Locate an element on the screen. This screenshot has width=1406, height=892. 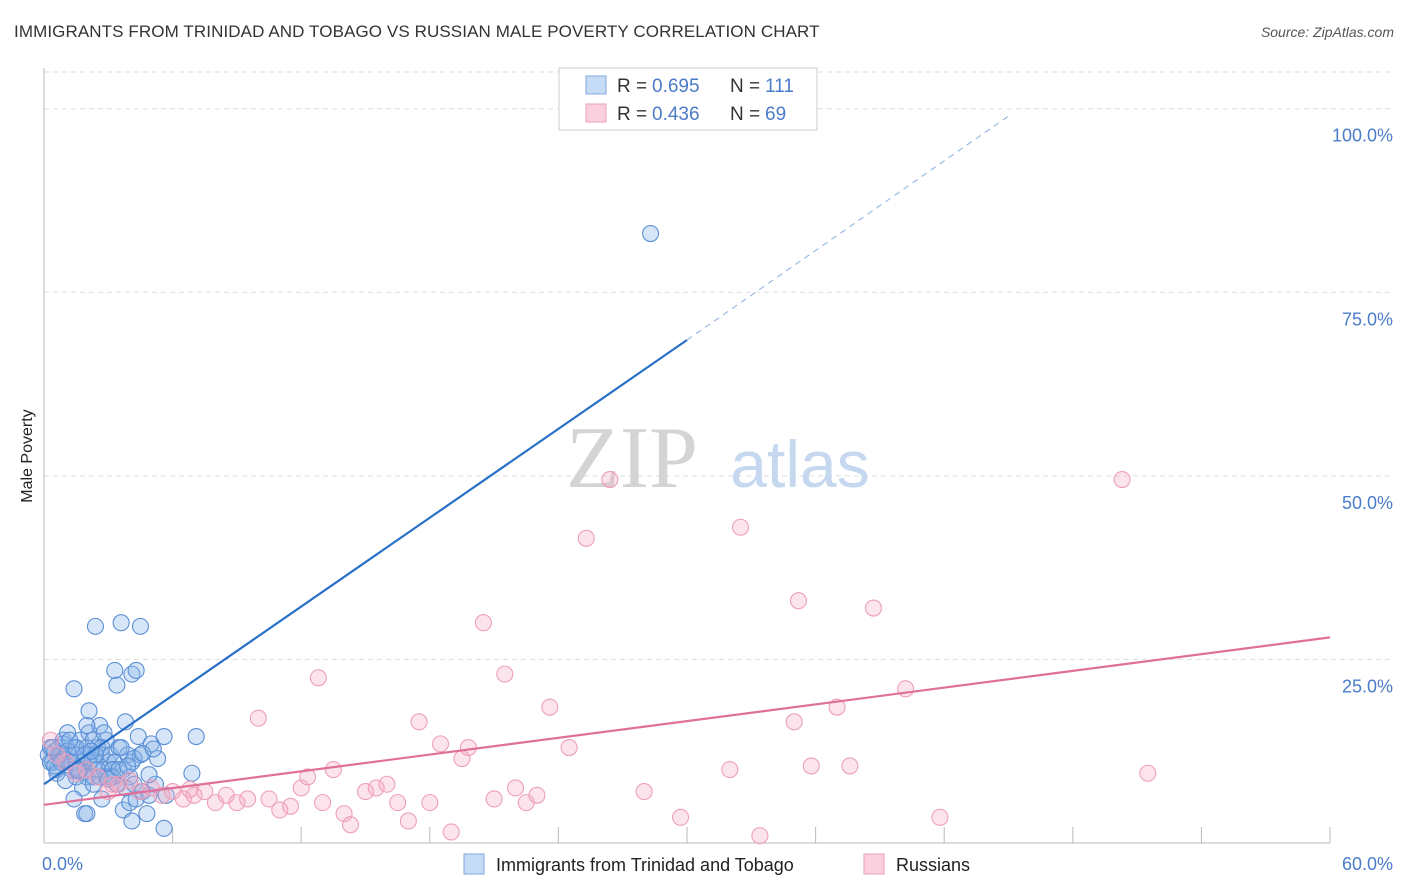
legend-n-value-1: 111 is located at coordinates (779, 86).